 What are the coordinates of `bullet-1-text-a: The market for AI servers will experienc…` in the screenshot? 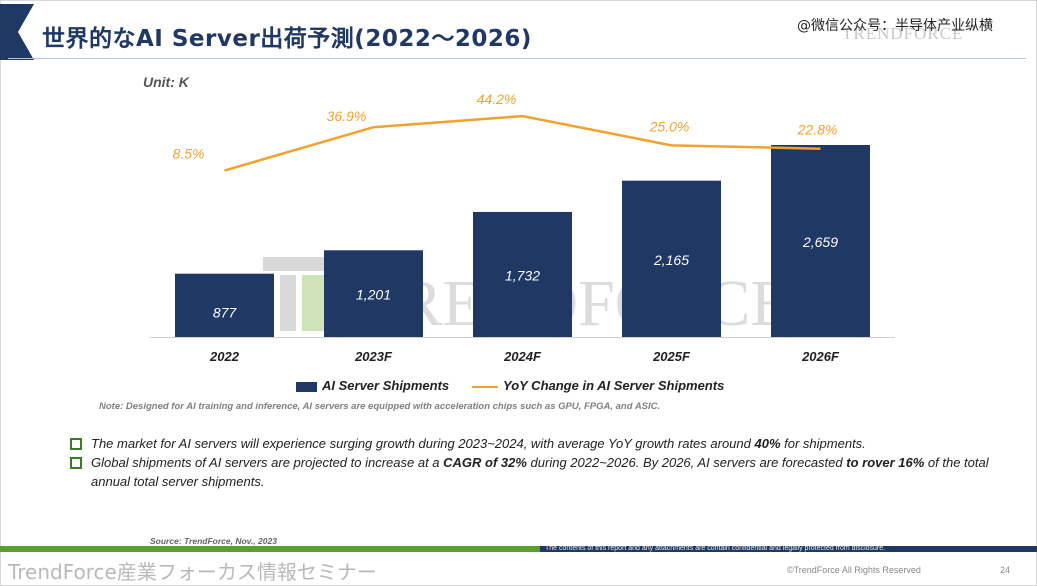 It's located at (423, 443).